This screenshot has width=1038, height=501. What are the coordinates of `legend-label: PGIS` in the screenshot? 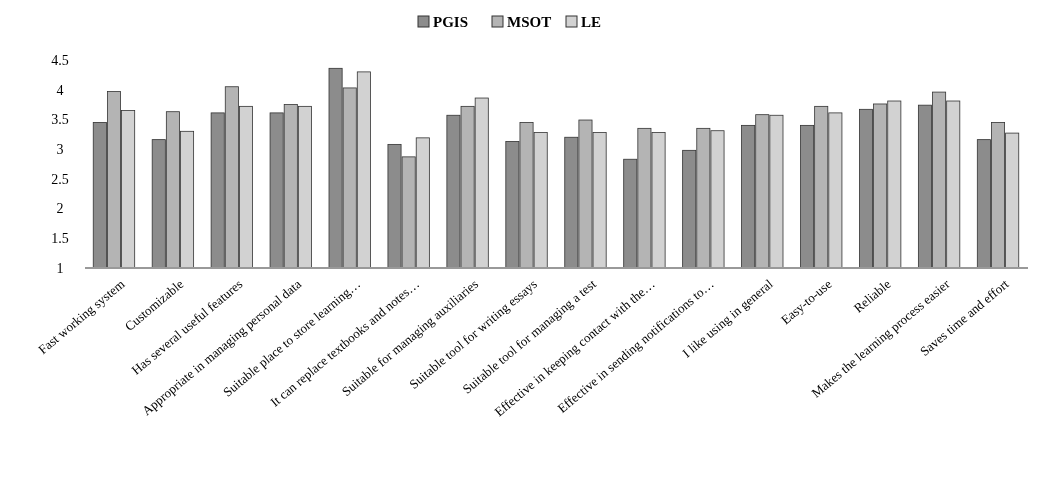 It's located at (451, 22).